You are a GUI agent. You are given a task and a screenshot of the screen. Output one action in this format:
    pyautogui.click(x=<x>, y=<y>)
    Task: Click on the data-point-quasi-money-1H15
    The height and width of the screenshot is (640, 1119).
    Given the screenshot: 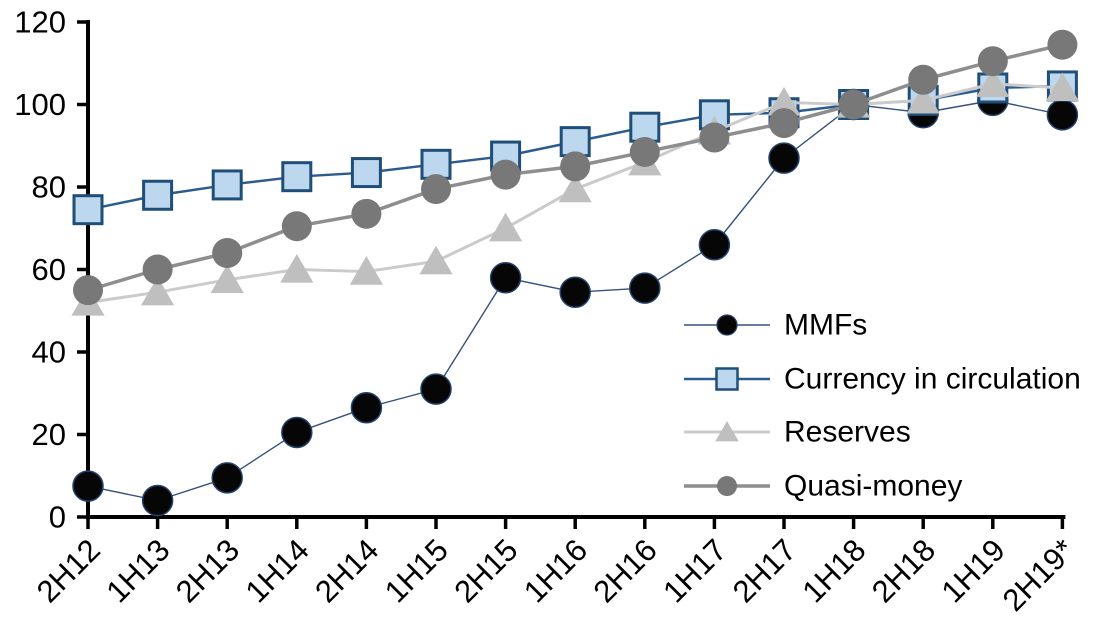 What is the action you would take?
    pyautogui.click(x=436, y=189)
    